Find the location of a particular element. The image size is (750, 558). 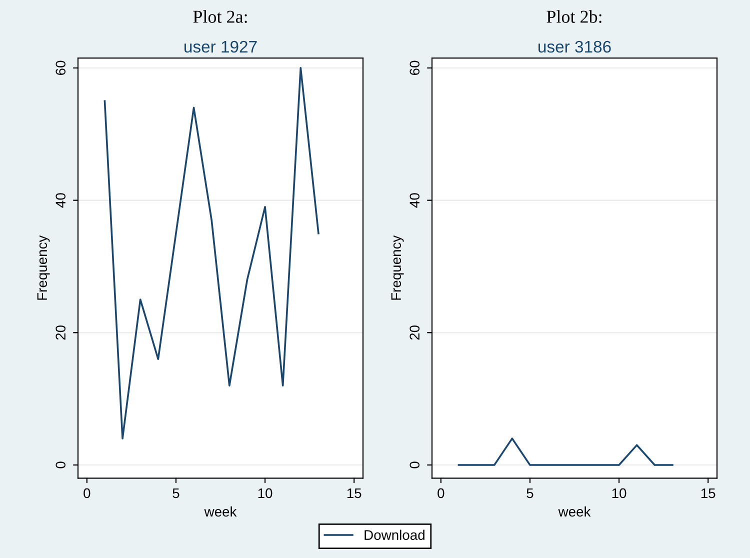

chart-title: Plot 2a: is located at coordinates (220, 16).